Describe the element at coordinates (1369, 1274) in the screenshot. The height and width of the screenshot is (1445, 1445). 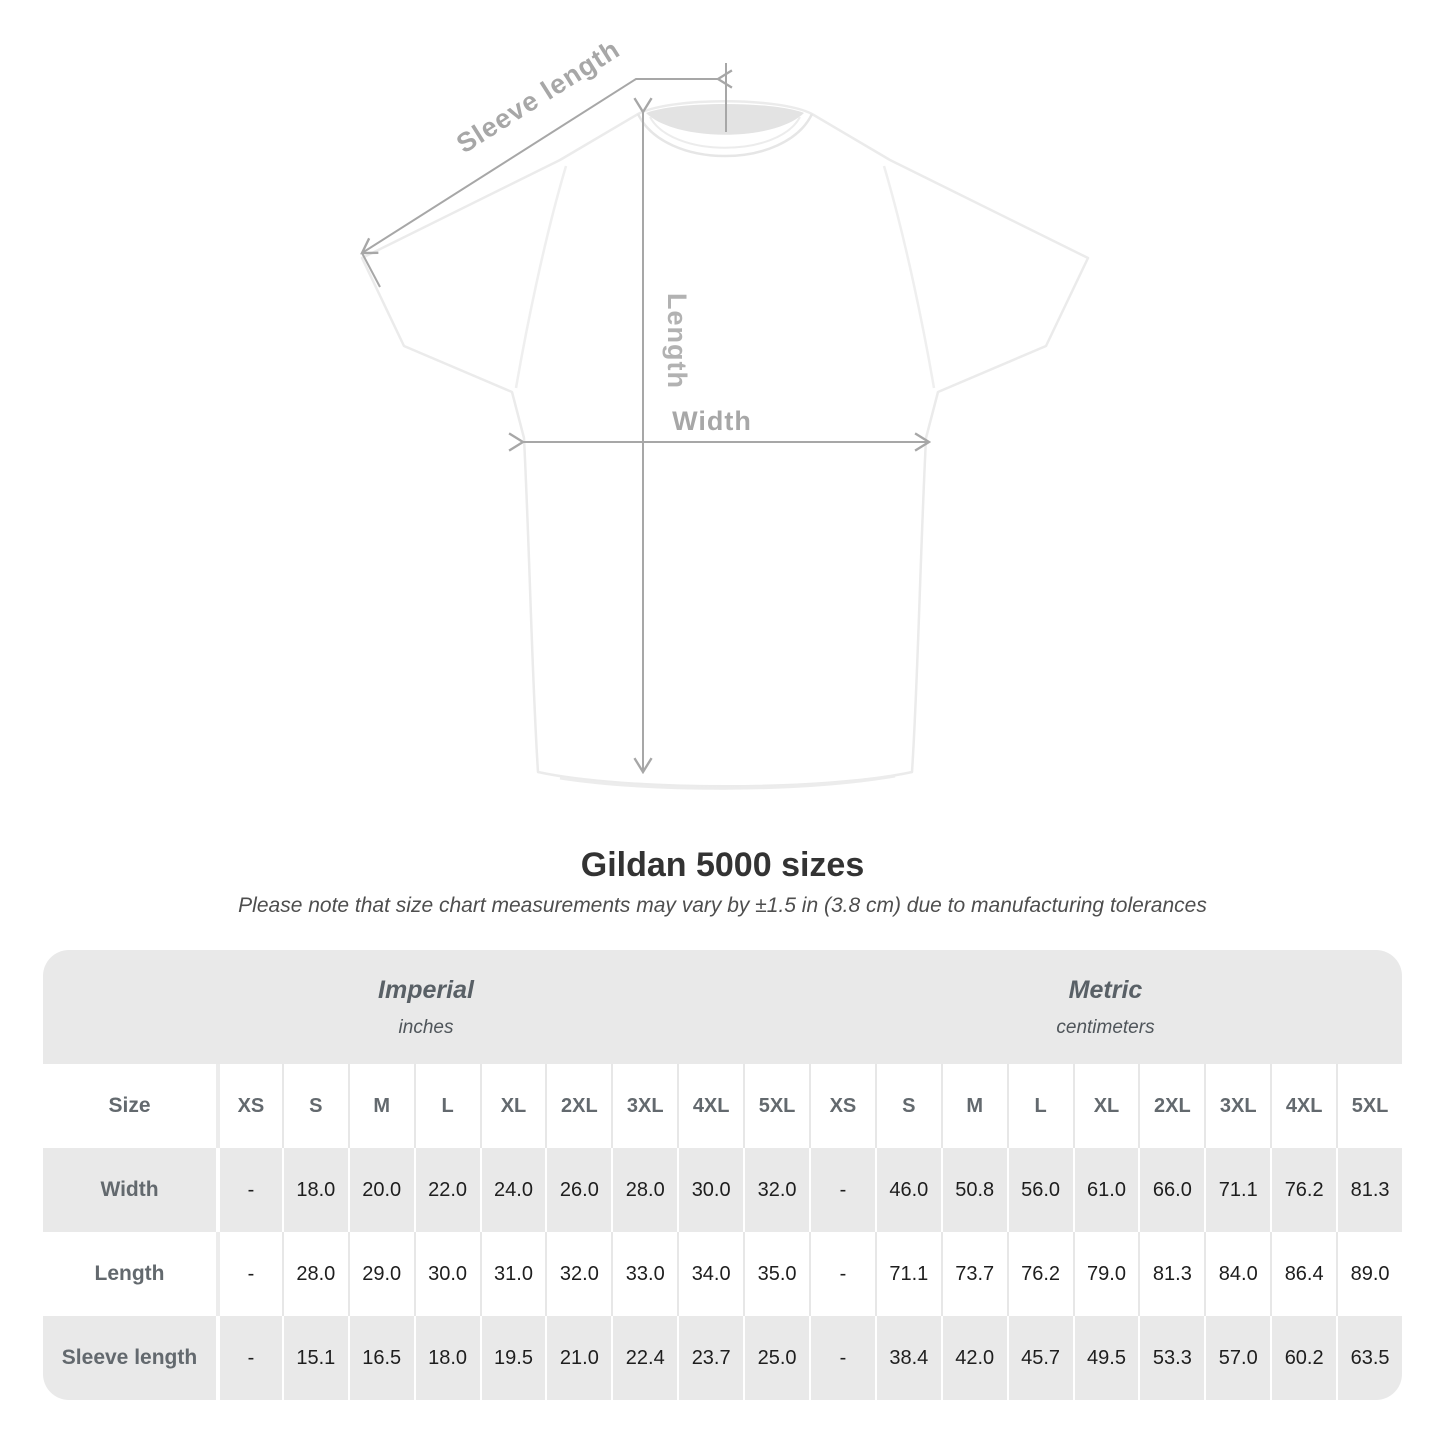
I see `value-cell: 89.0` at that location.